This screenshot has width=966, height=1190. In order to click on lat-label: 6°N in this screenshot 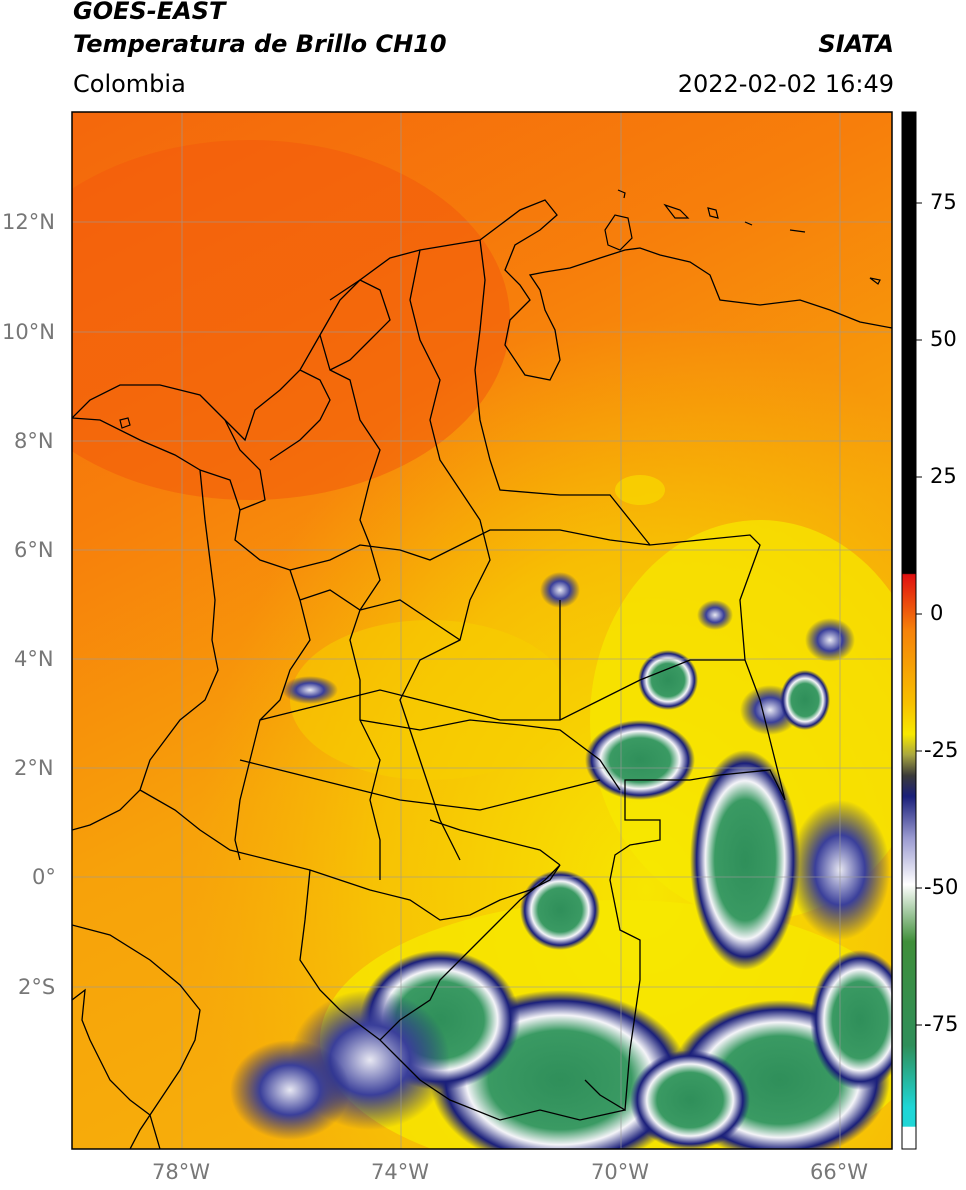, I will do `click(34, 550)`.